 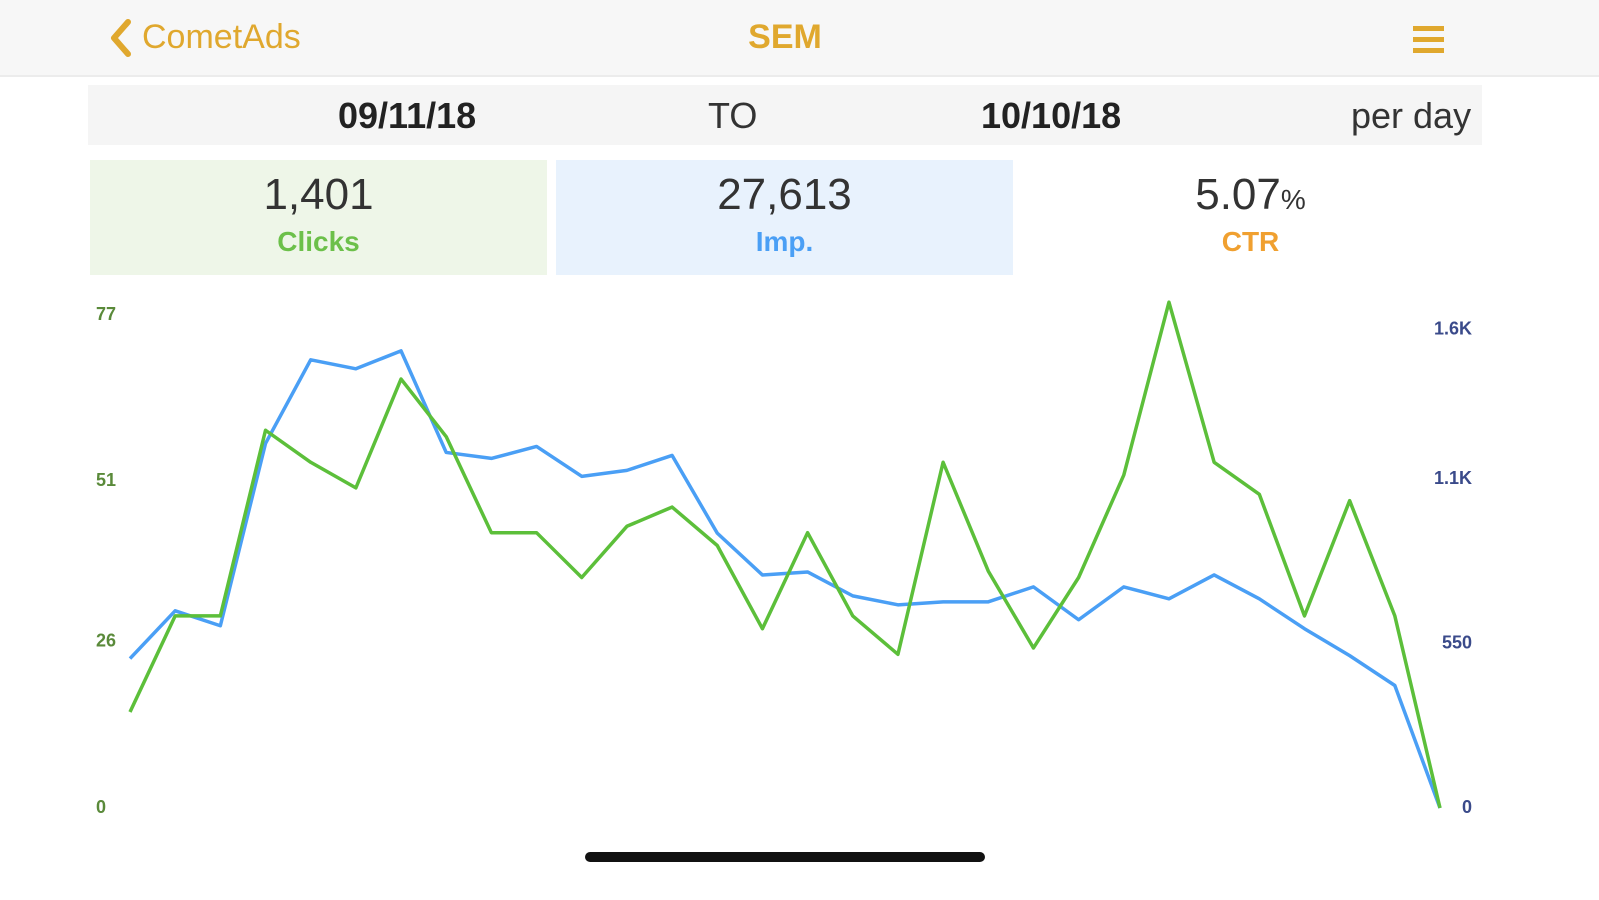 I want to click on stat-number: 1,401, so click(x=318, y=194).